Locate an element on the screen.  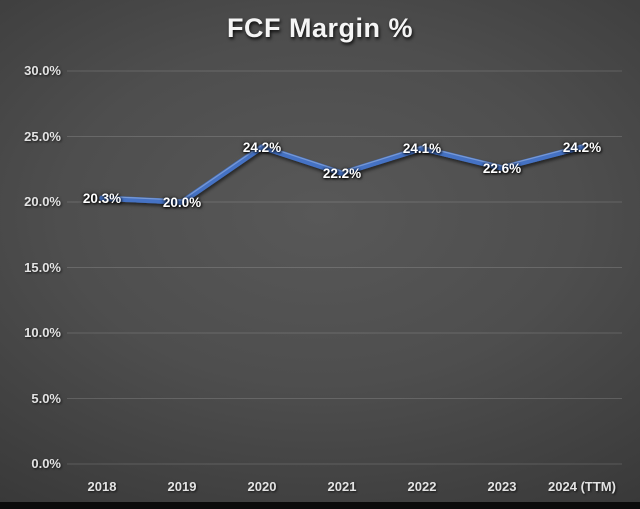
y-axis-tick-label: 15.0% is located at coordinates (42, 267).